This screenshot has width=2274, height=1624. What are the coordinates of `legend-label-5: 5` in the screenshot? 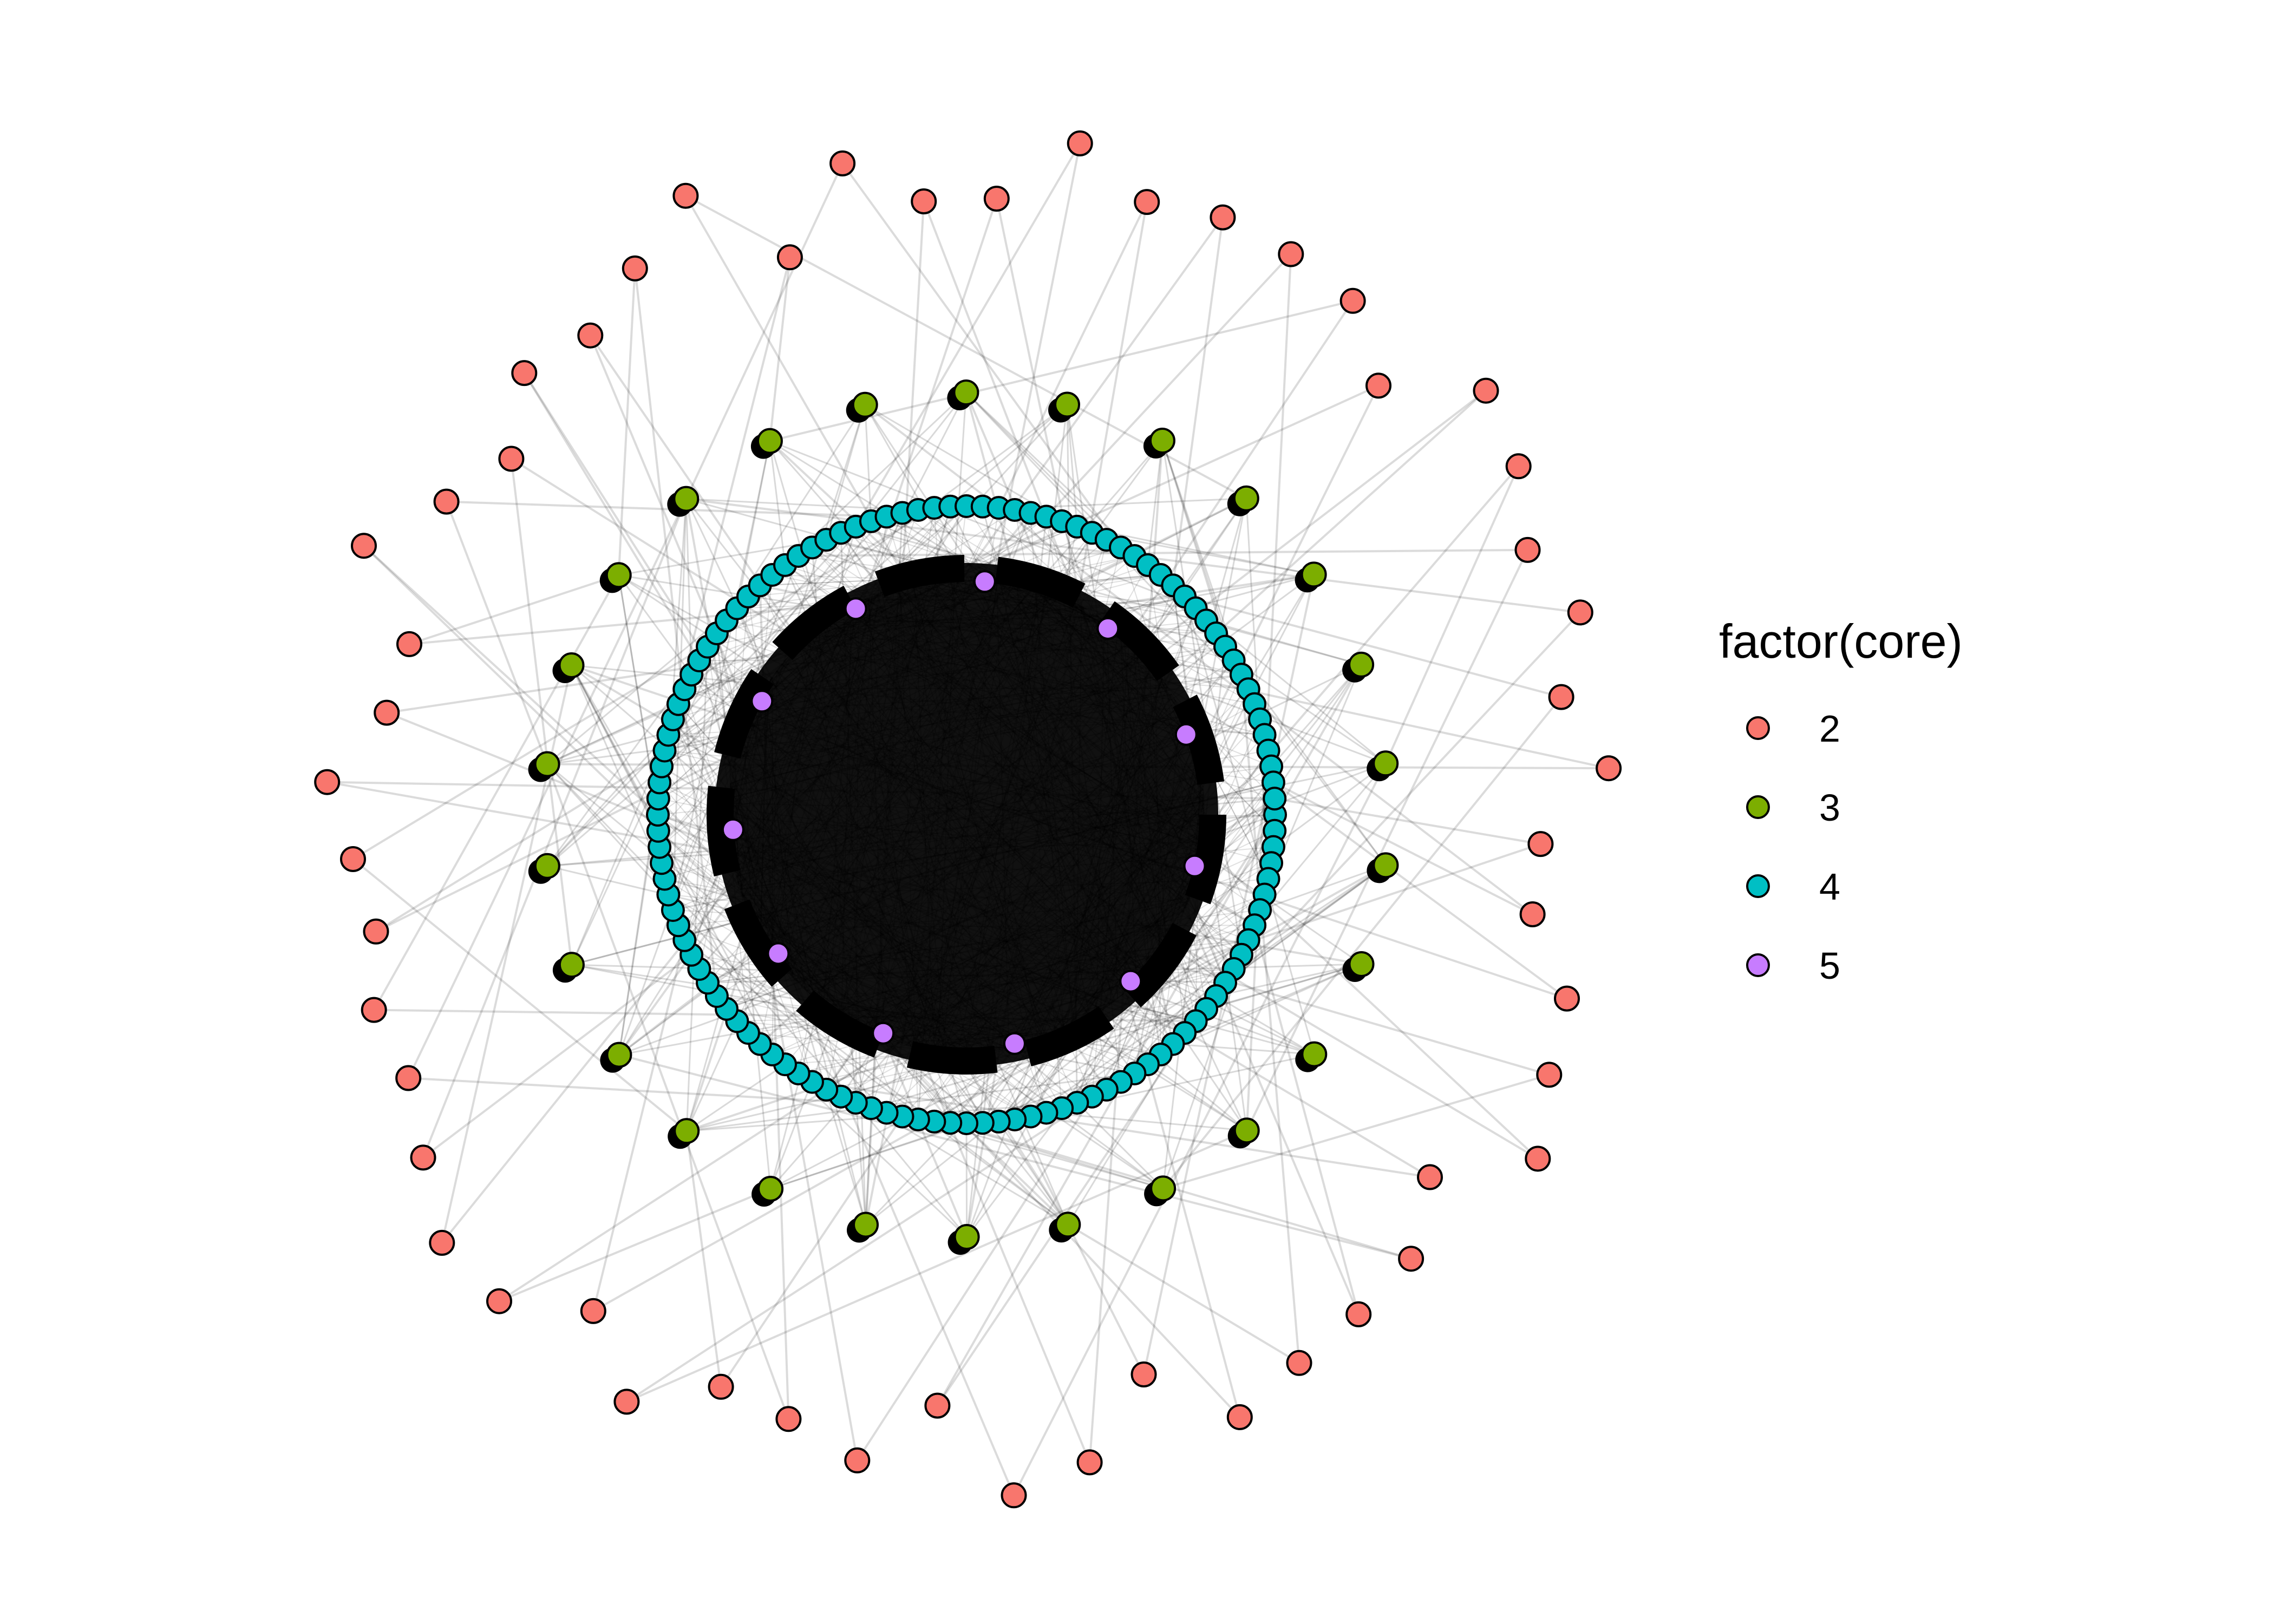 It's located at (1830, 966).